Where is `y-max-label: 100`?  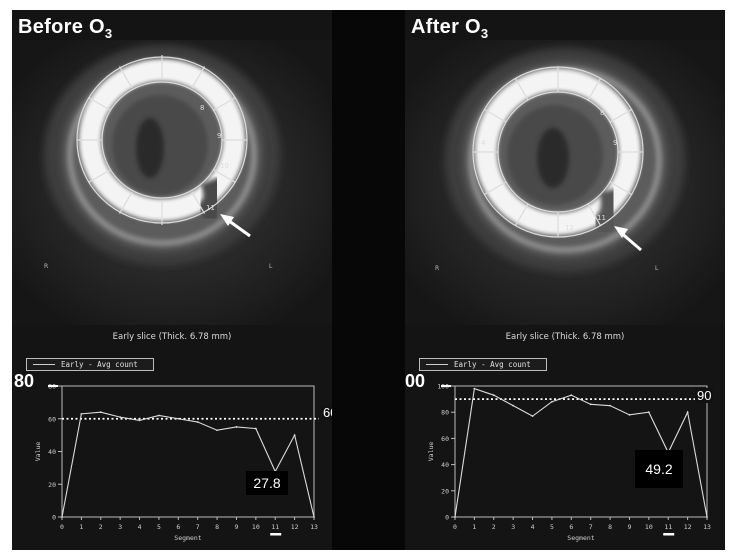 y-max-label: 100 is located at coordinates (415, 381).